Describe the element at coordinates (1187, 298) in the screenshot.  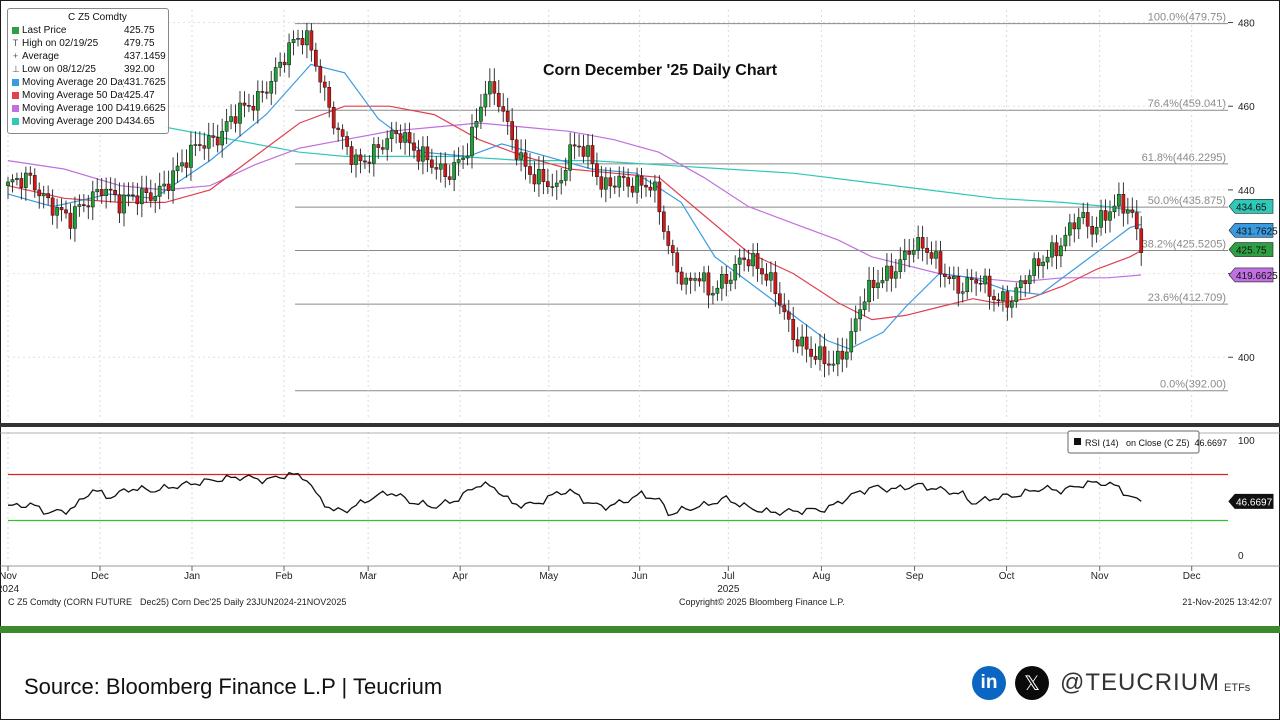
I see `fib-label: 23.6%(412.709)` at that location.